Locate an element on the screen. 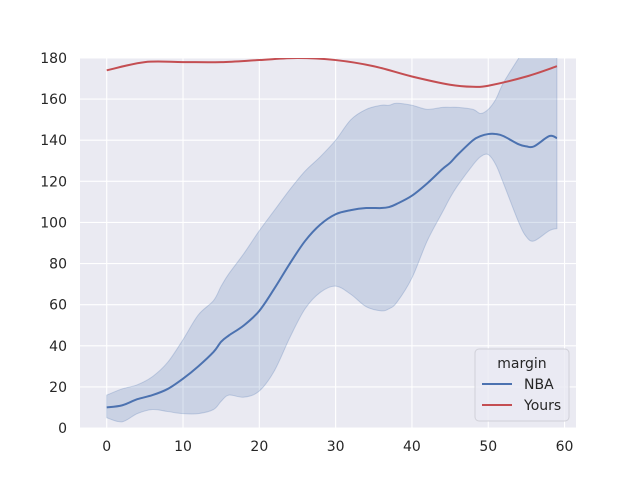  x-tick-label: 0 is located at coordinates (106, 447).